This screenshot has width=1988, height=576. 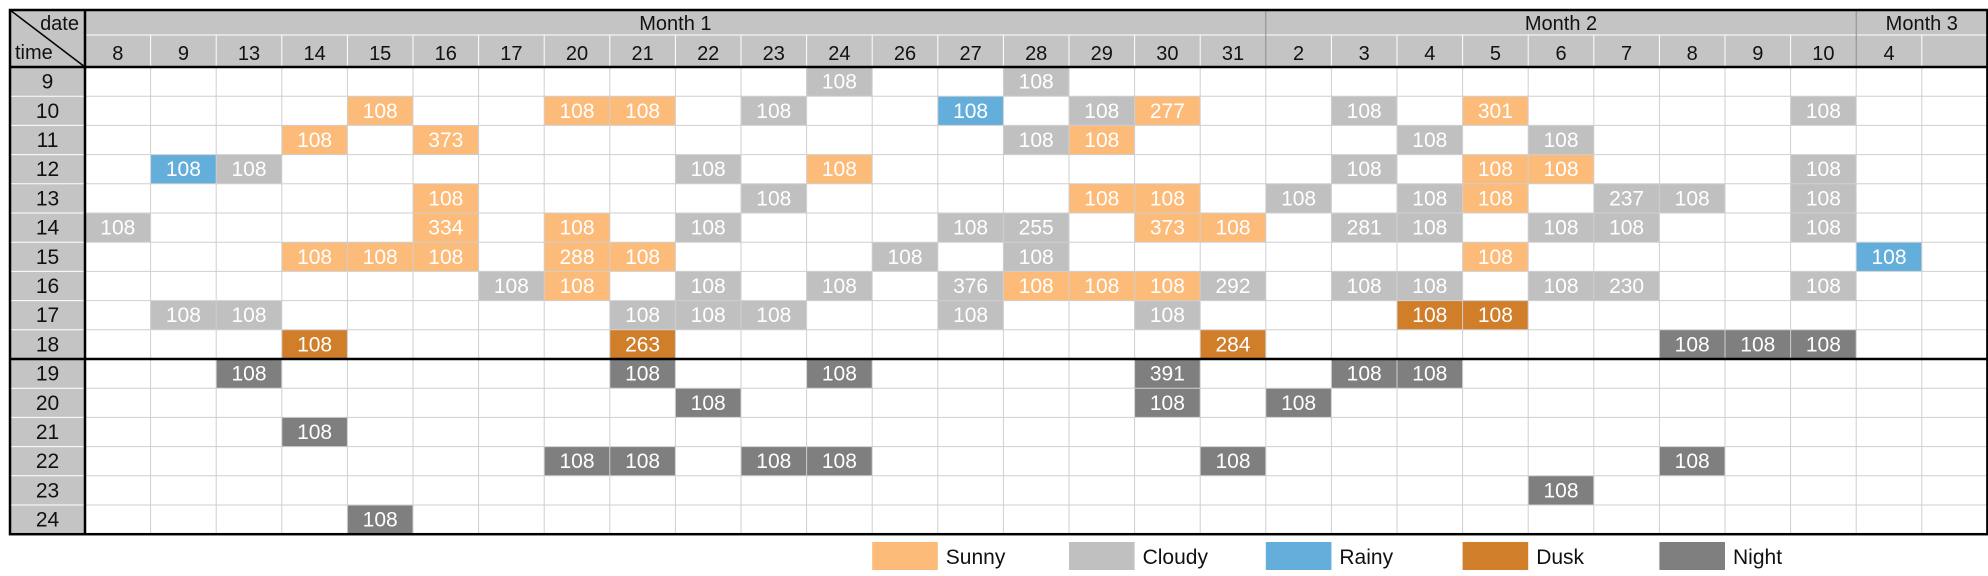 What do you see at coordinates (976, 557) in the screenshot?
I see `legend-label: Sunny` at bounding box center [976, 557].